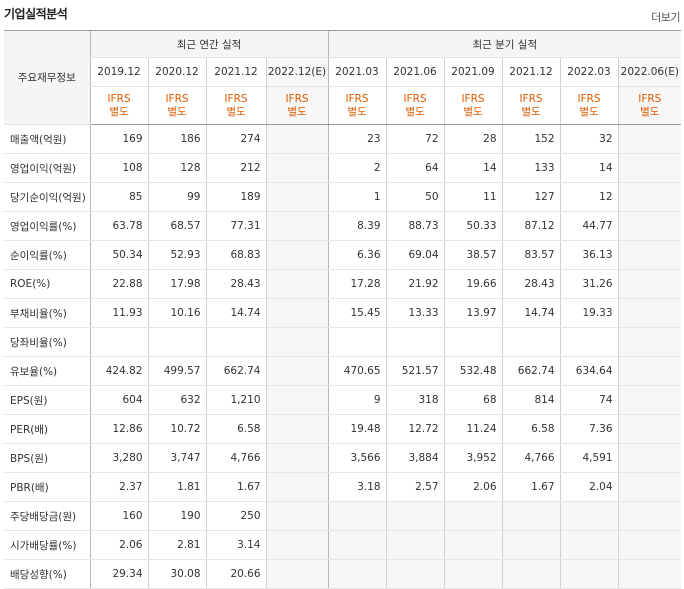 The width and height of the screenshot is (684, 589). What do you see at coordinates (357, 197) in the screenshot?
I see `quarter-value-cell: 1` at bounding box center [357, 197].